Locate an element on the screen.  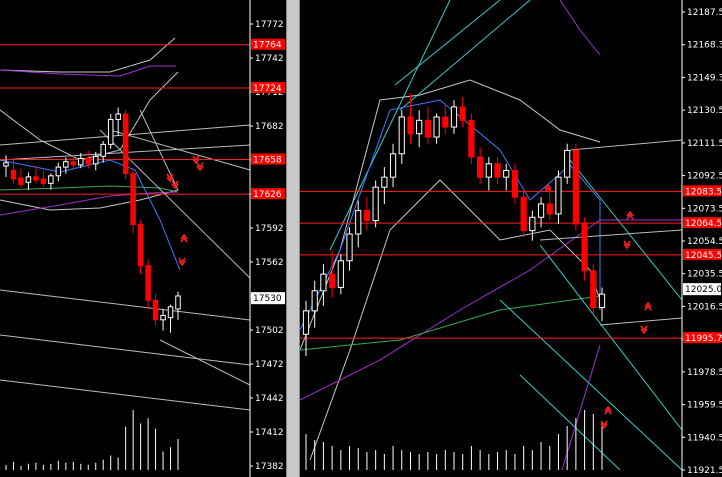
ma-blue-line is located at coordinates (90, 215).